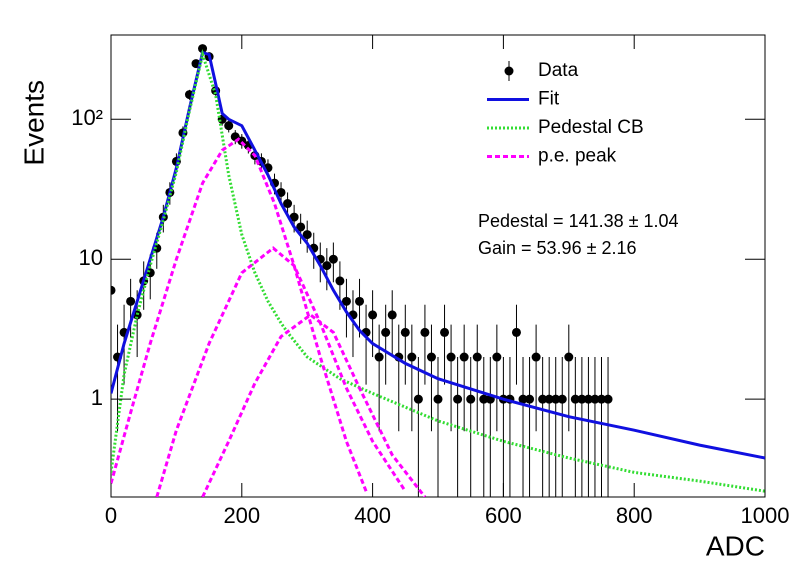 The width and height of the screenshot is (796, 572). What do you see at coordinates (557, 248) in the screenshot?
I see `annotation: Gain = 53.96 ± 2.16` at bounding box center [557, 248].